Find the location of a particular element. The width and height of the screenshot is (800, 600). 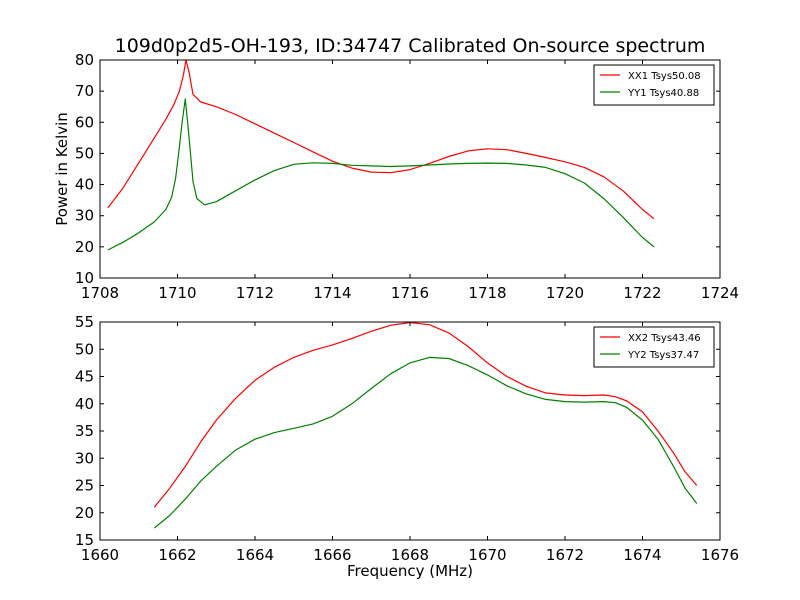

x-tick-label: 1716 is located at coordinates (410, 293).